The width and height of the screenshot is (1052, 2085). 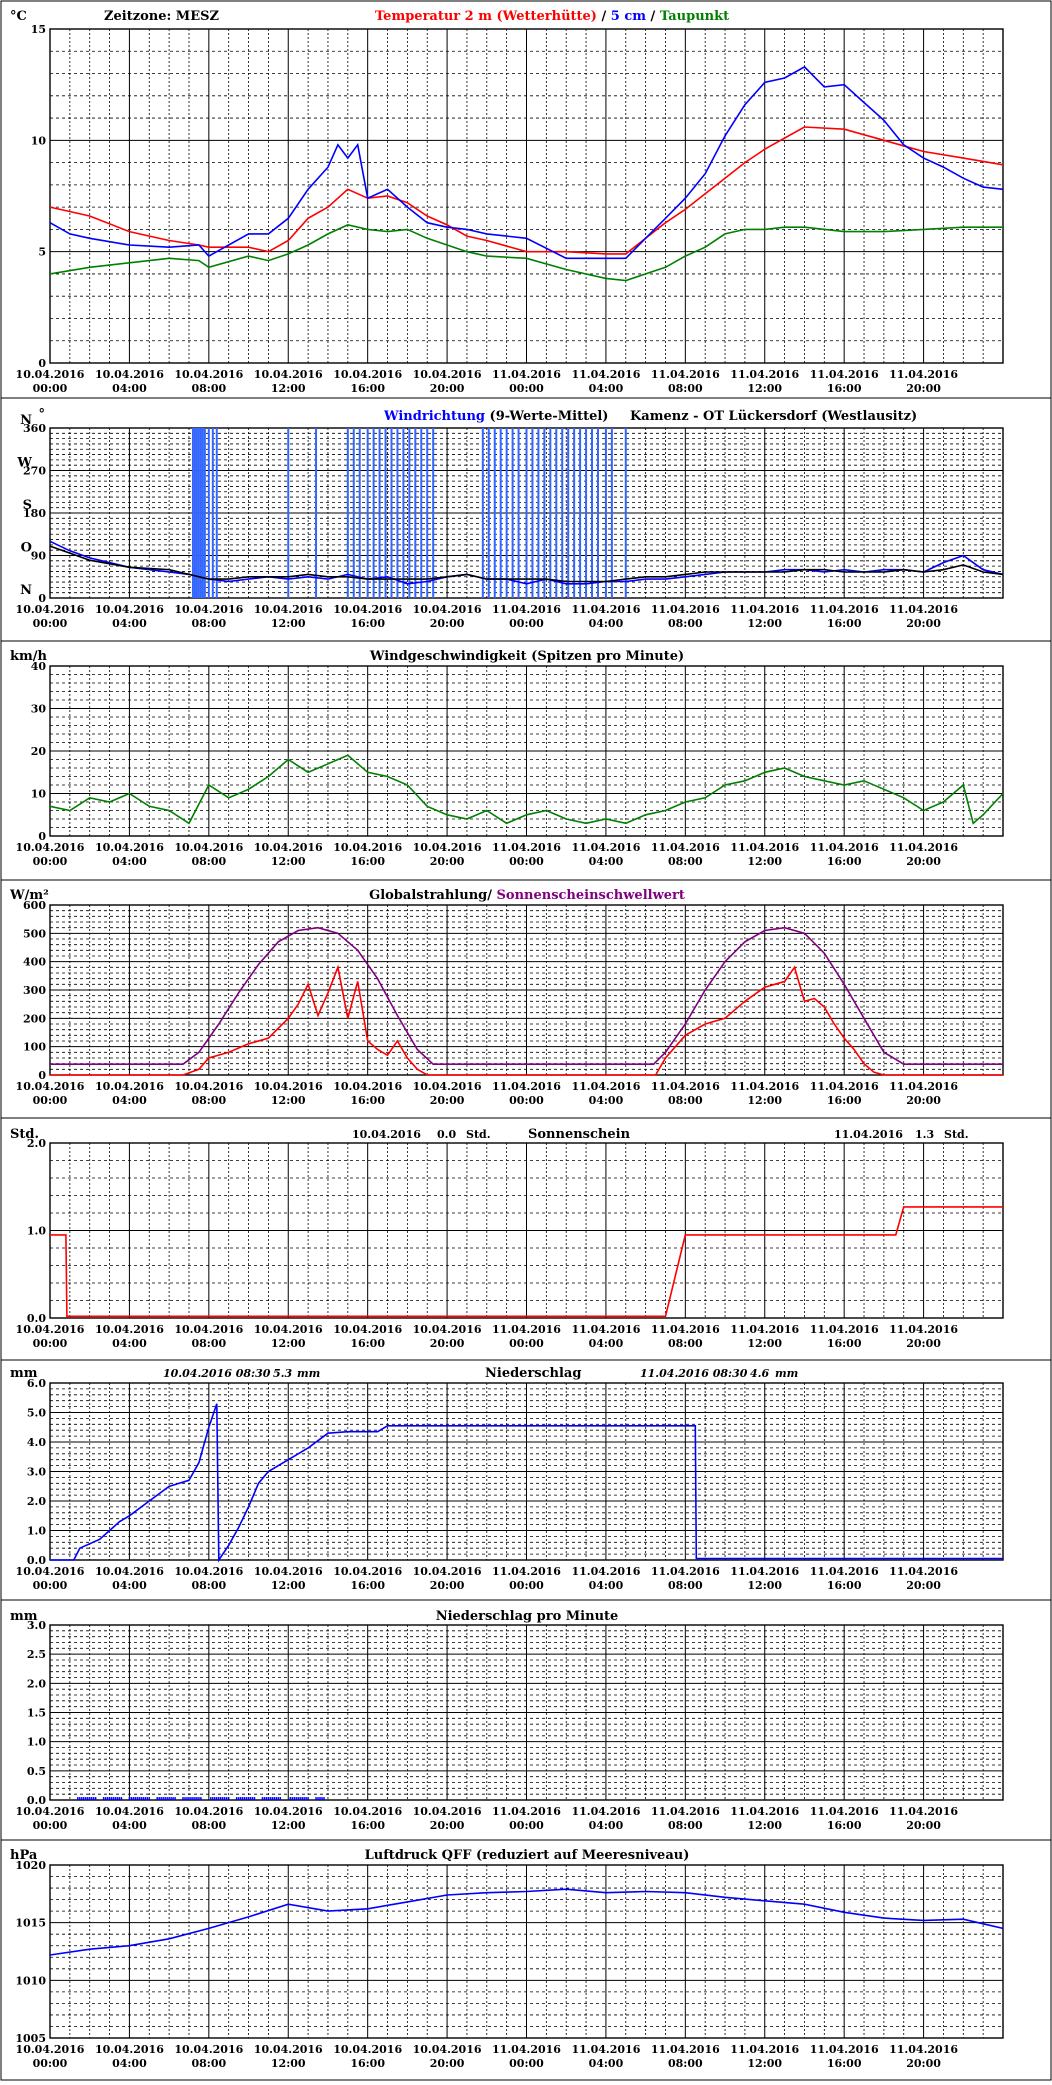 I want to click on title-part-0: Globalstrahlung/, so click(x=432, y=895).